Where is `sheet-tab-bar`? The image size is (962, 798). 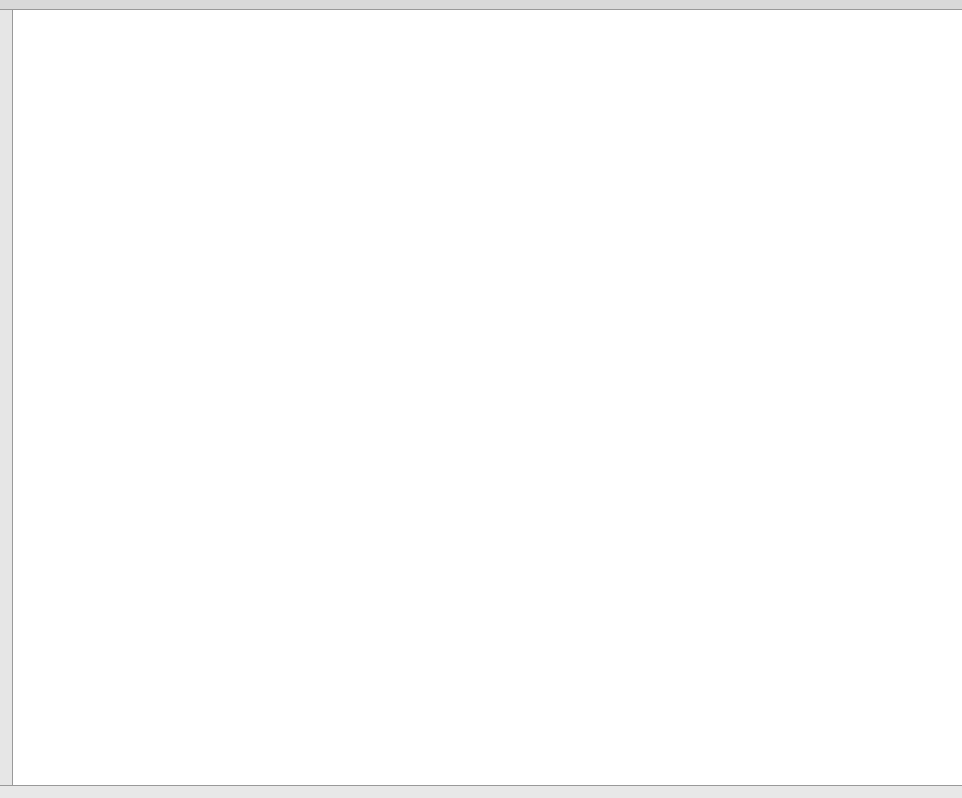
sheet-tab-bar is located at coordinates (481, 791).